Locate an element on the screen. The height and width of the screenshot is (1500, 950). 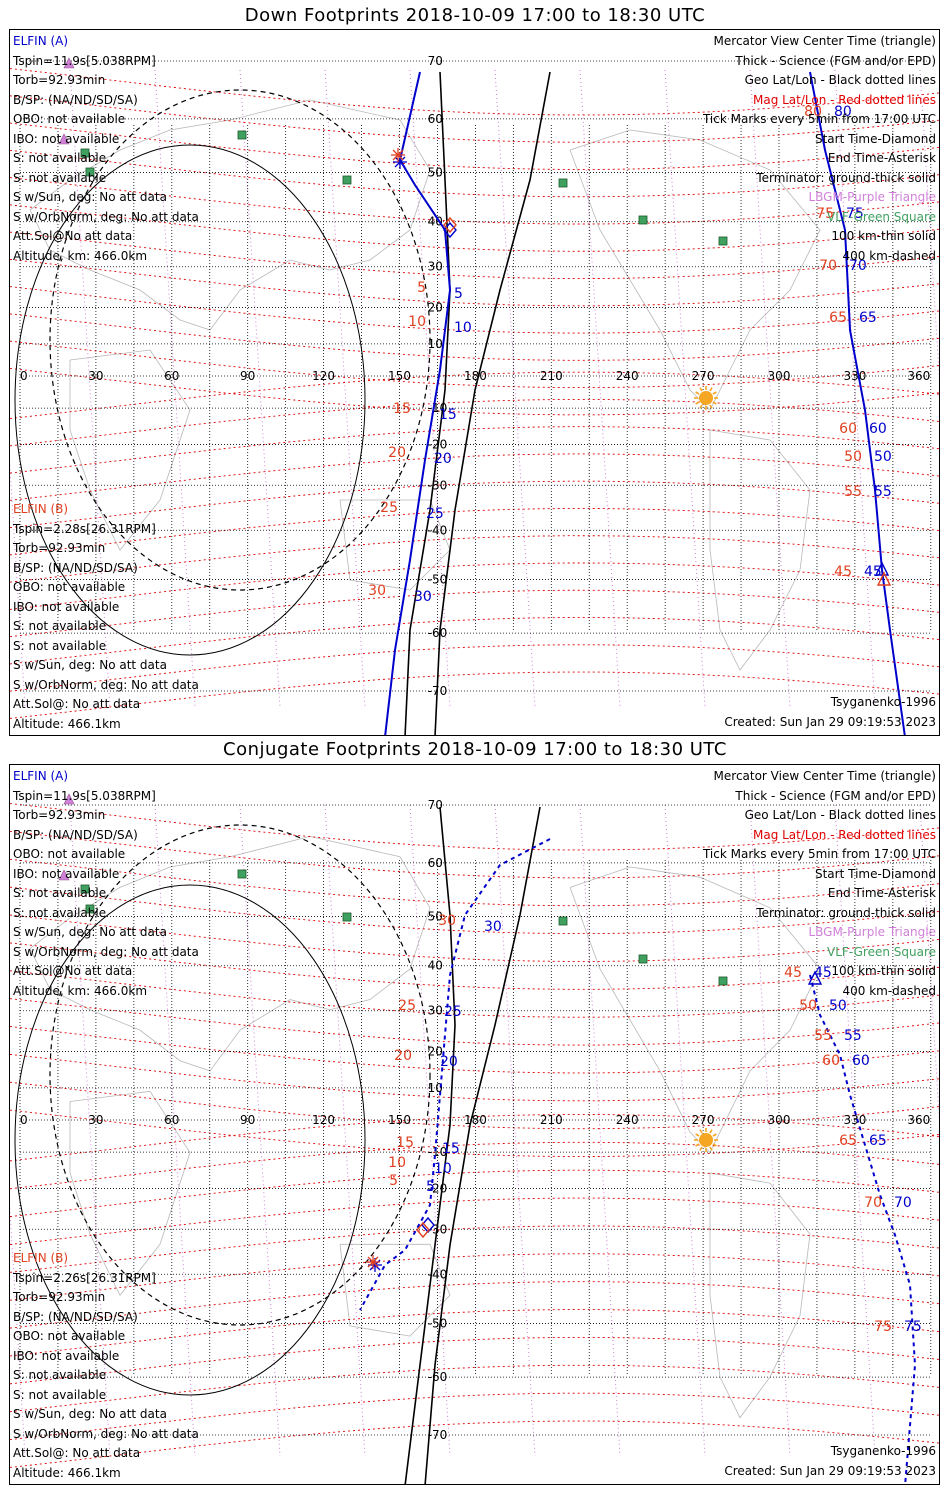
sat-b-line: Att.Sol@: No att data is located at coordinates (77, 1453).